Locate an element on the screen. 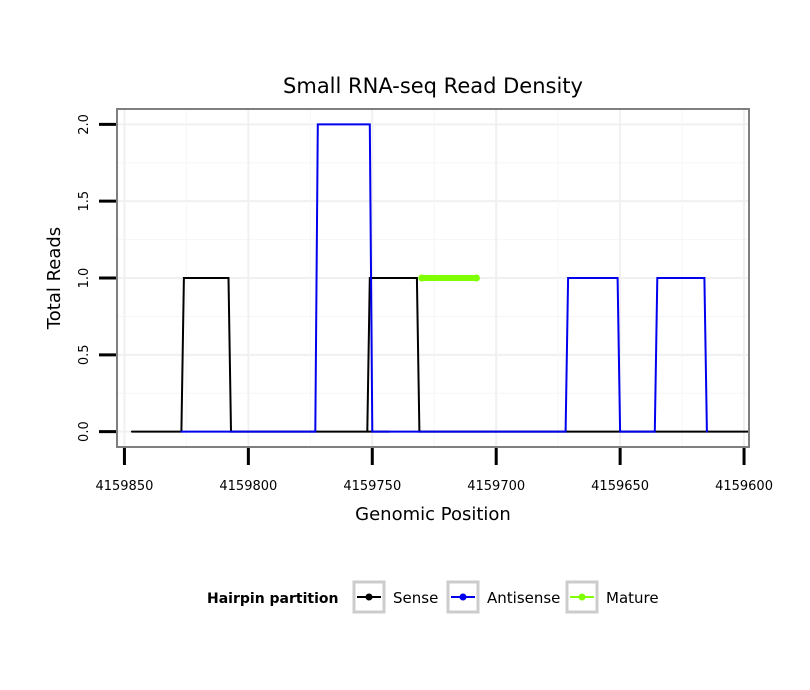 This screenshot has width=810, height=690. x-tick-label: 4159650 is located at coordinates (620, 486).